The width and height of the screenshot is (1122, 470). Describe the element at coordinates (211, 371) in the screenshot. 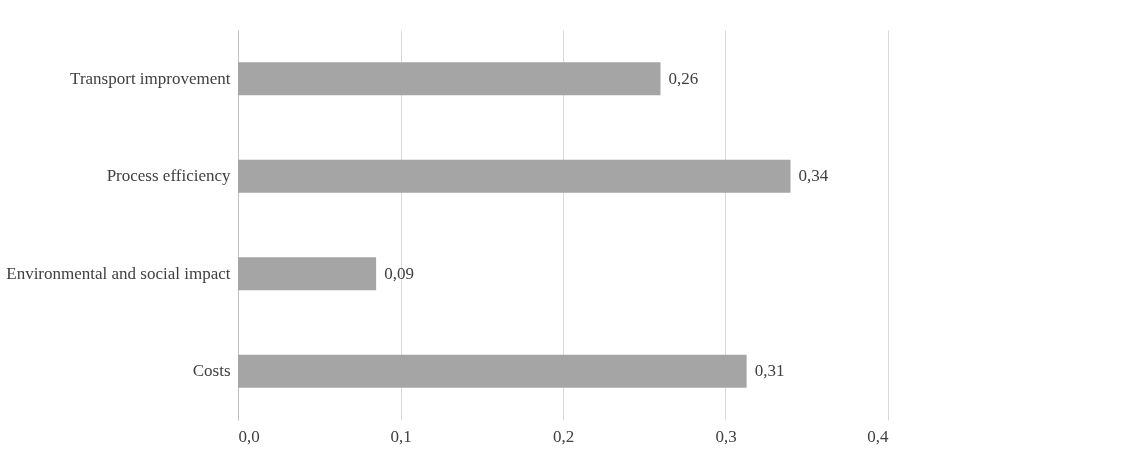

I see `y-tick-label: Costs` at that location.